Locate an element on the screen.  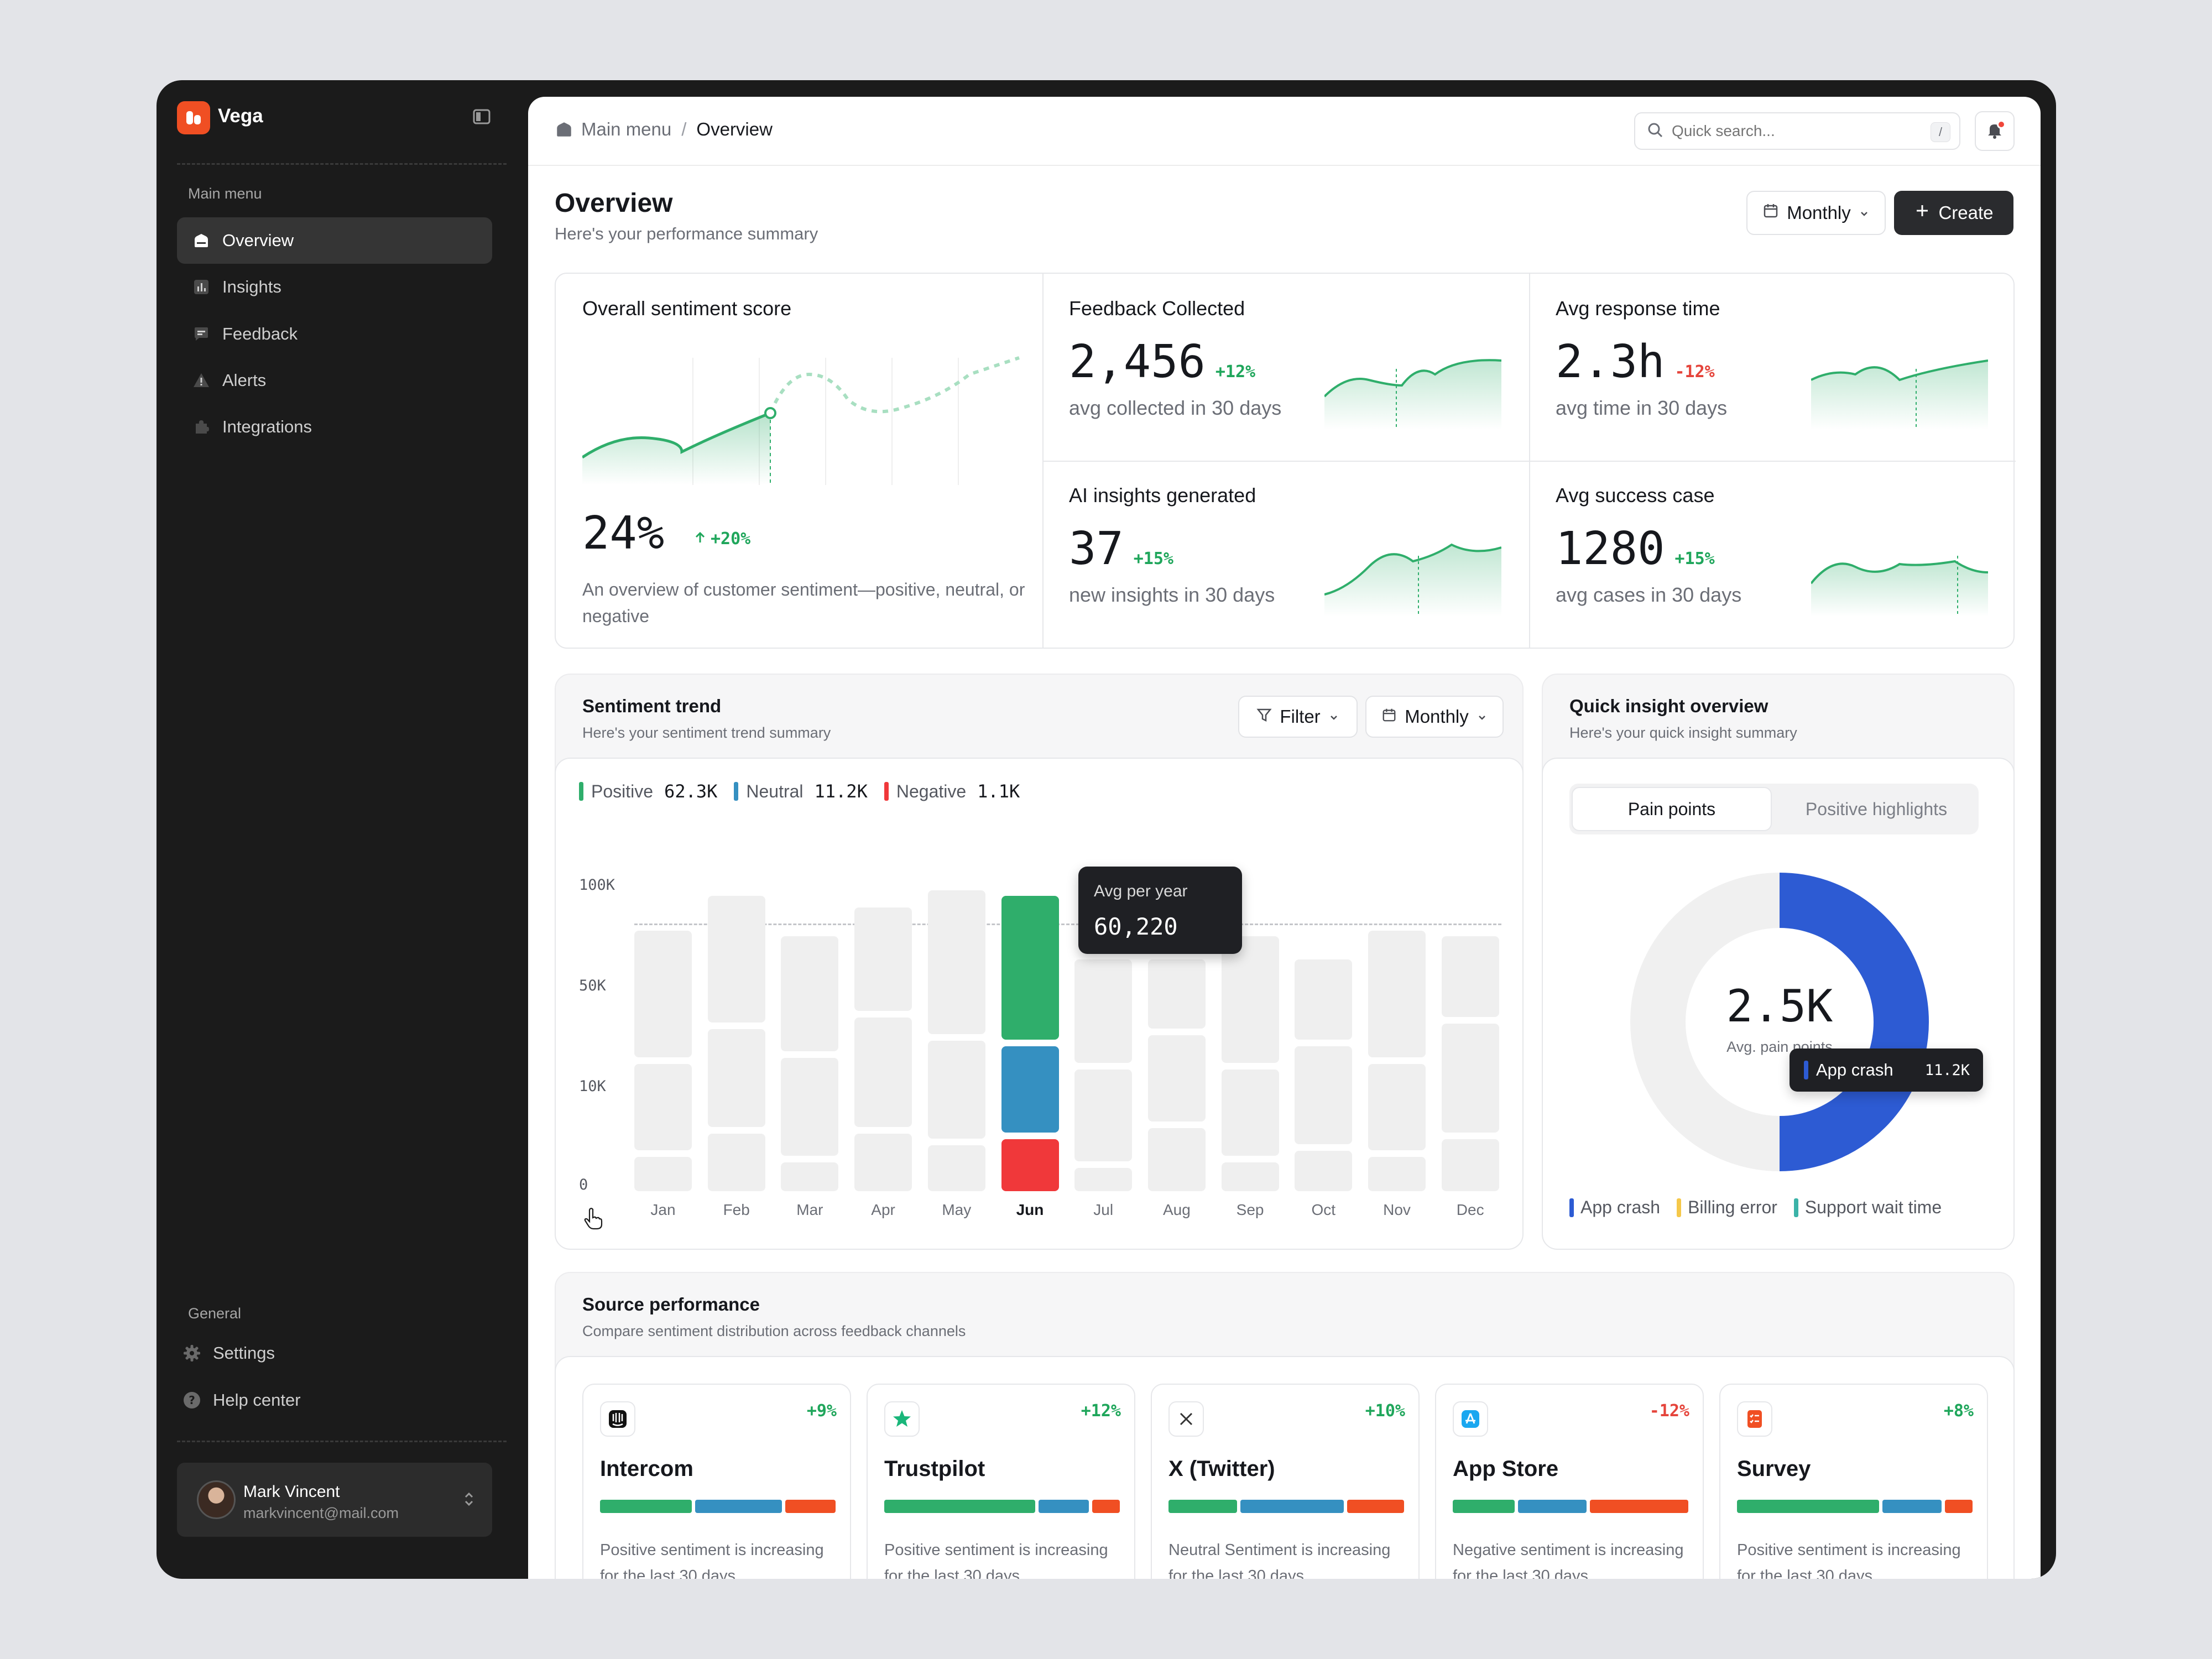
bar-neutral-nov is located at coordinates (1397, 1107).